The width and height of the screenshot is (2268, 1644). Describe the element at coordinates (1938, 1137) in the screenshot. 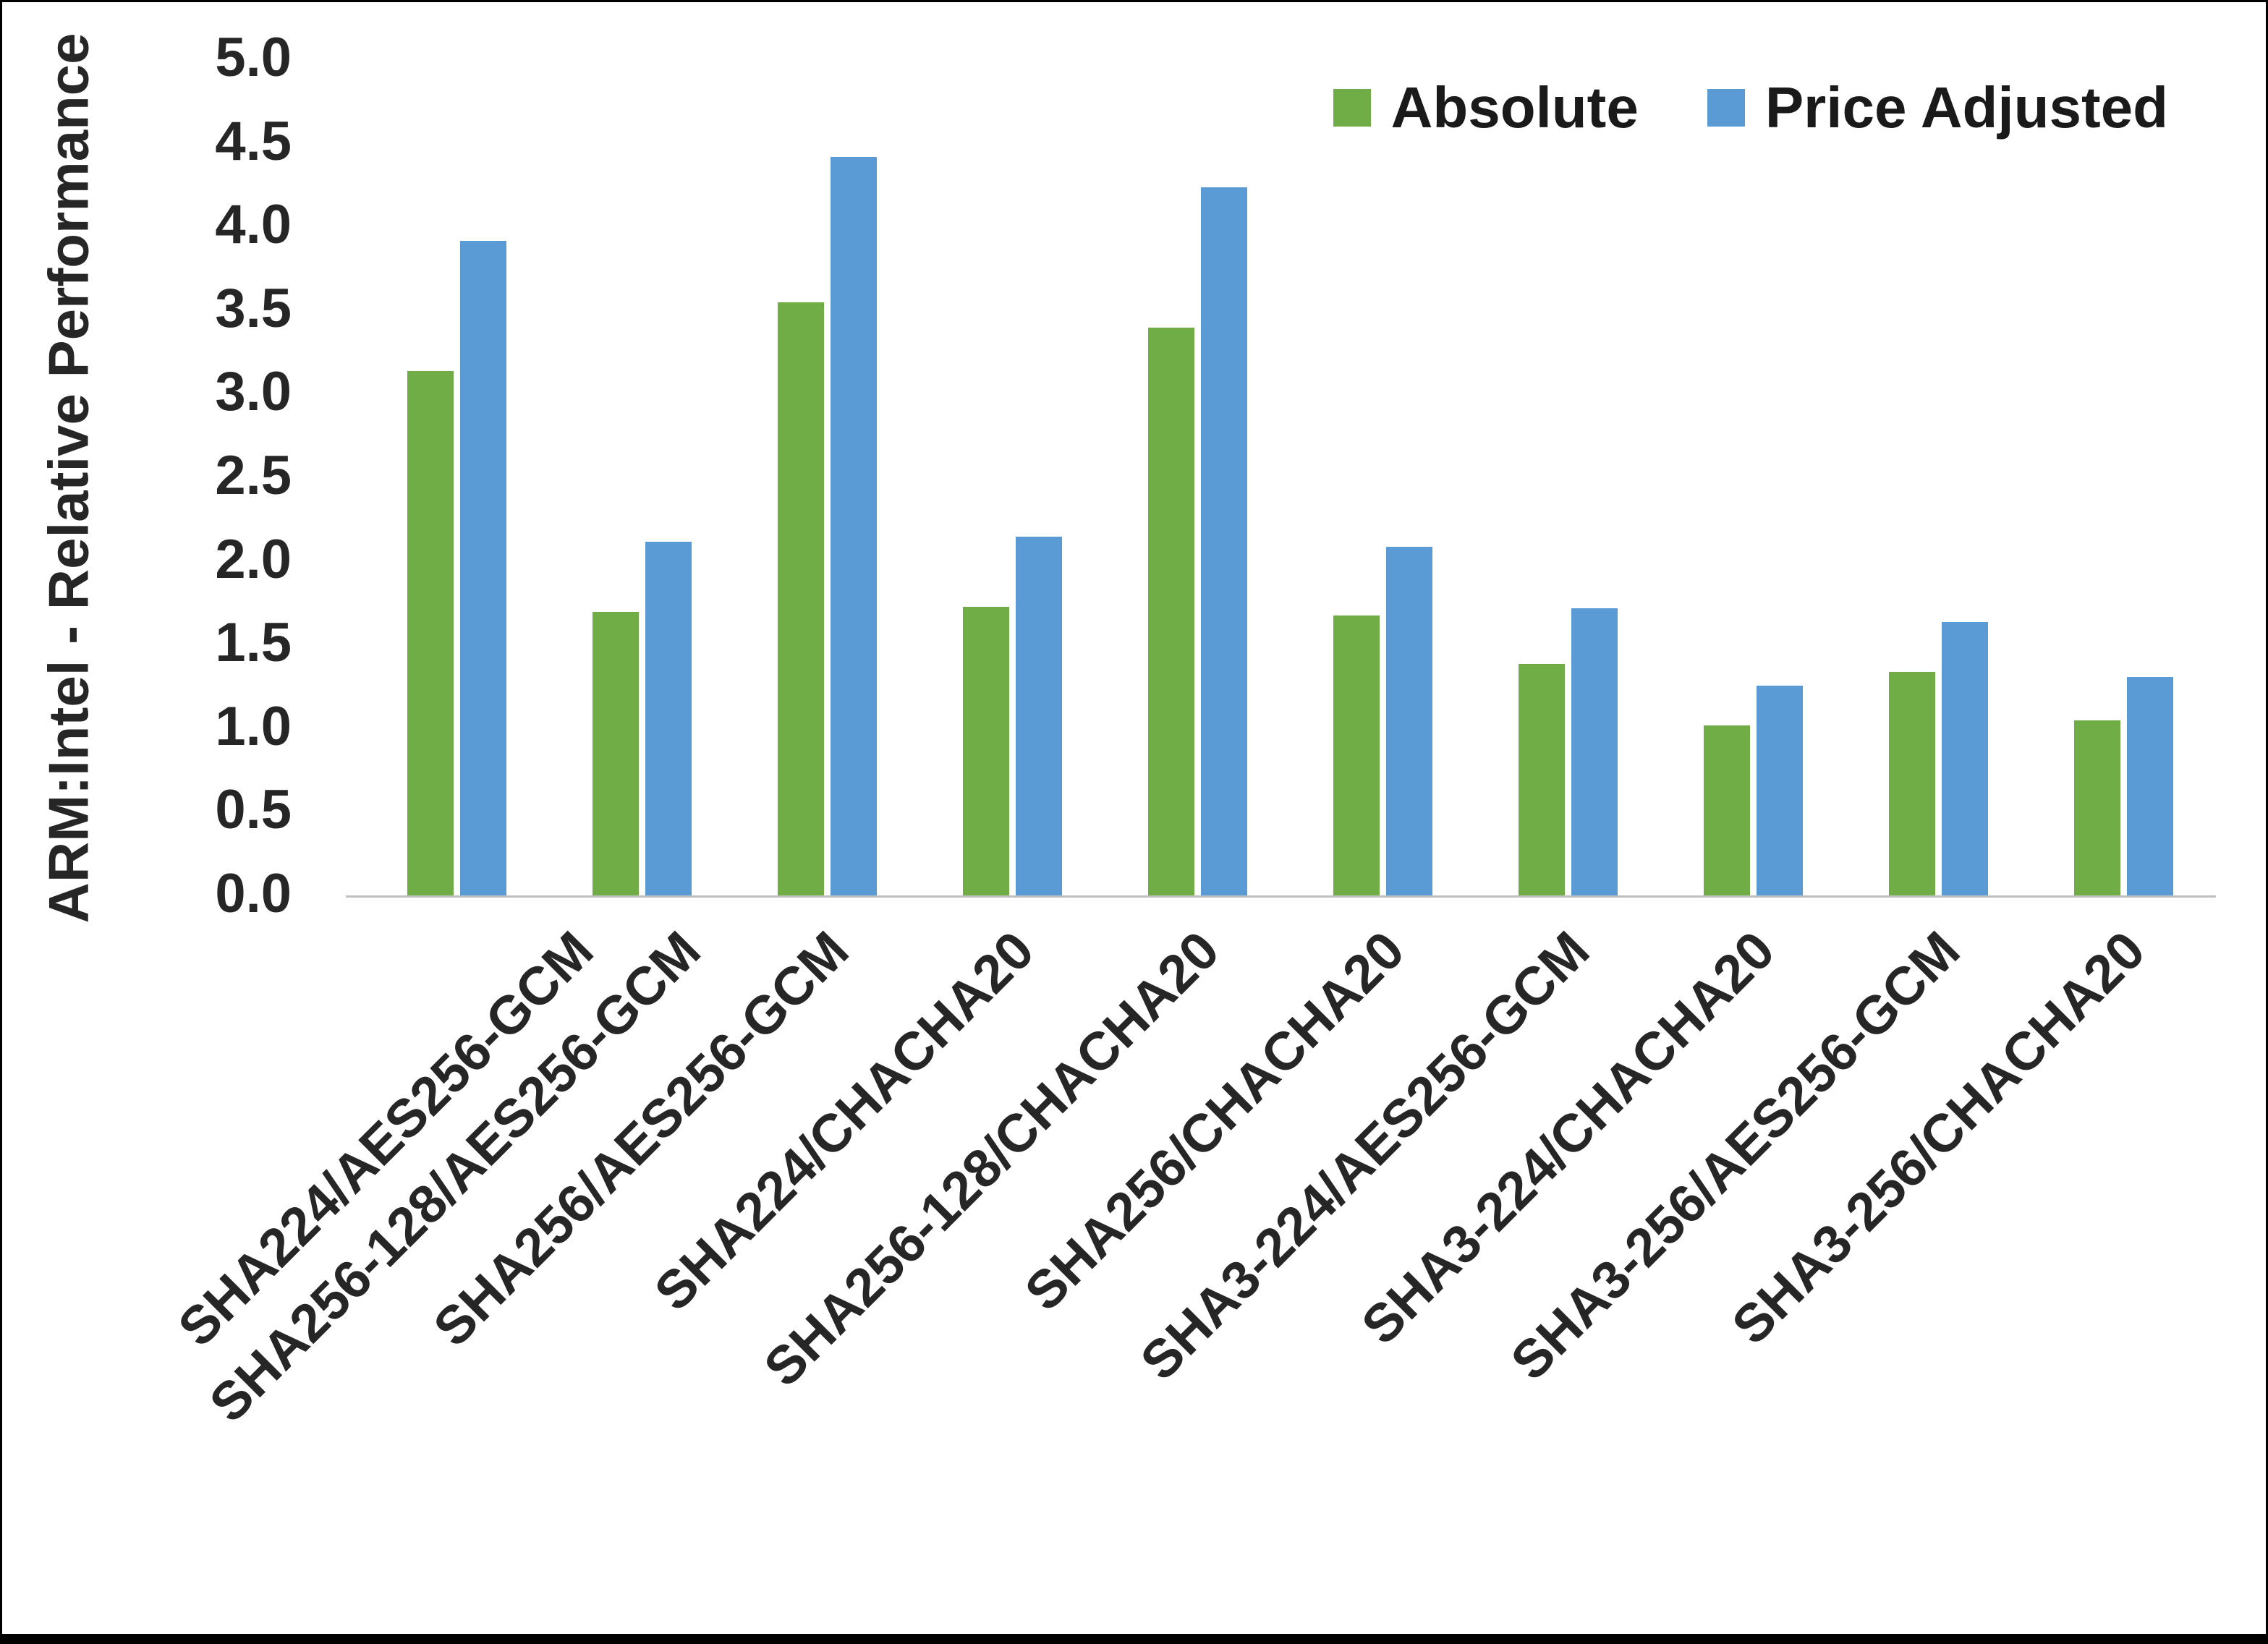

I see `x-axis-label: SHA3-256/CHACHA20` at that location.